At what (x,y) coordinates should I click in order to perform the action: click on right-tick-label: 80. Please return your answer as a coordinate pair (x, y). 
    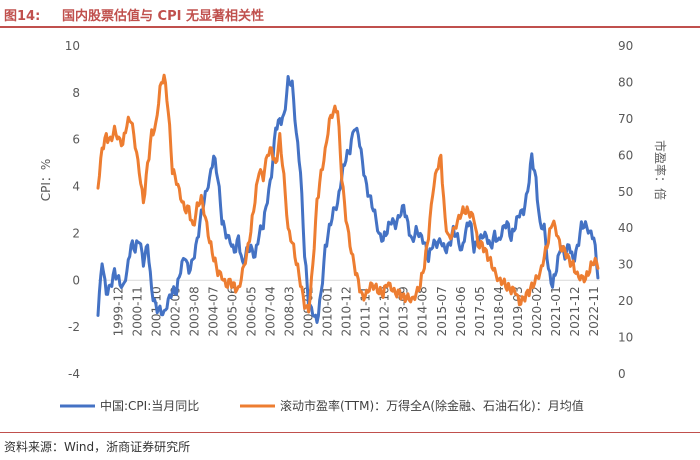
    Looking at the image, I should click on (625, 82).